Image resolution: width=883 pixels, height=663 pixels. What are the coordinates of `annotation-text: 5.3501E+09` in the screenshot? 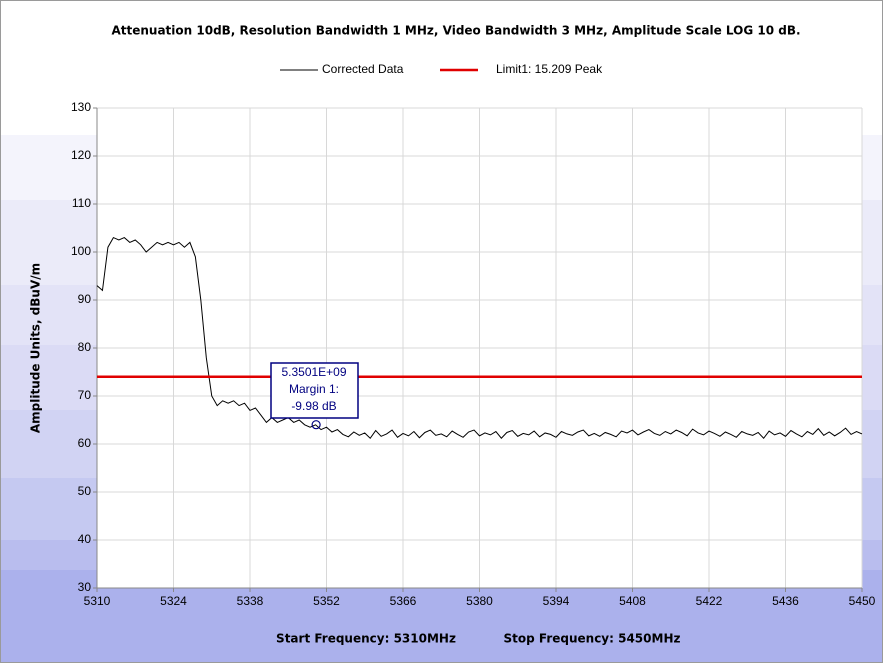 It's located at (313, 372).